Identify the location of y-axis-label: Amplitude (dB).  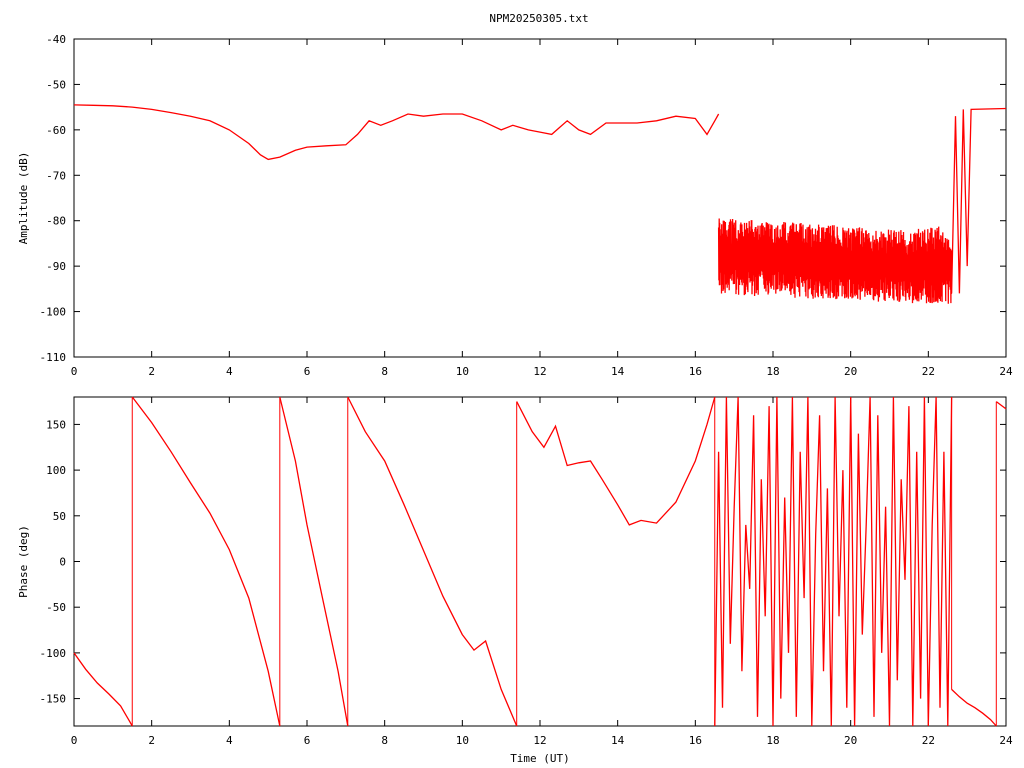
(23, 198).